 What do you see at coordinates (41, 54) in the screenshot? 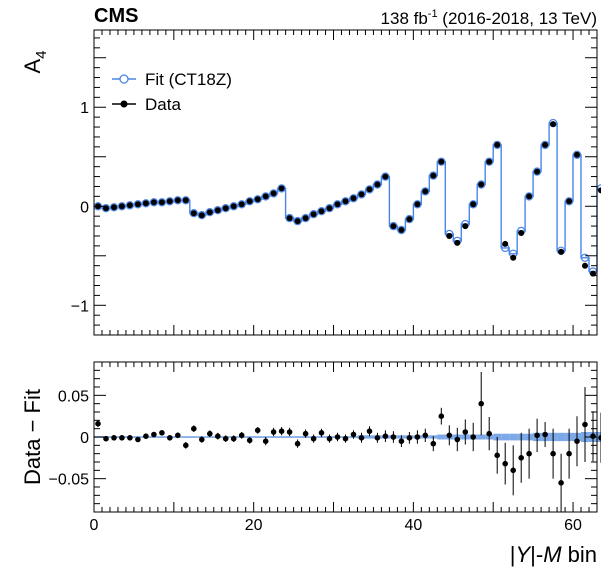
I see `top-ylabel-sub: 4` at bounding box center [41, 54].